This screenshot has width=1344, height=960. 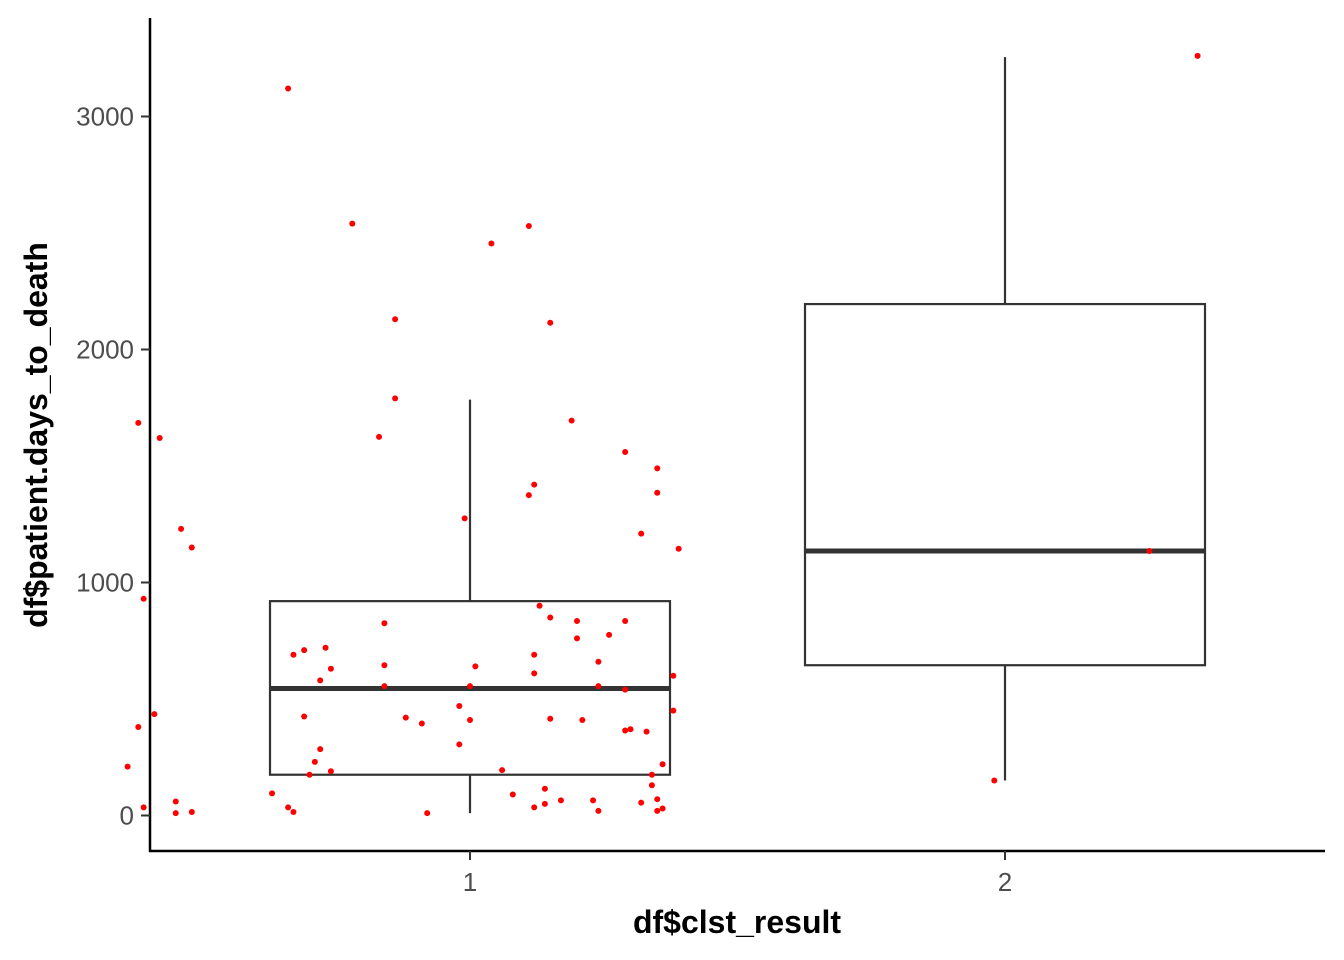 I want to click on y-tick-label: 2000, so click(x=105, y=350).